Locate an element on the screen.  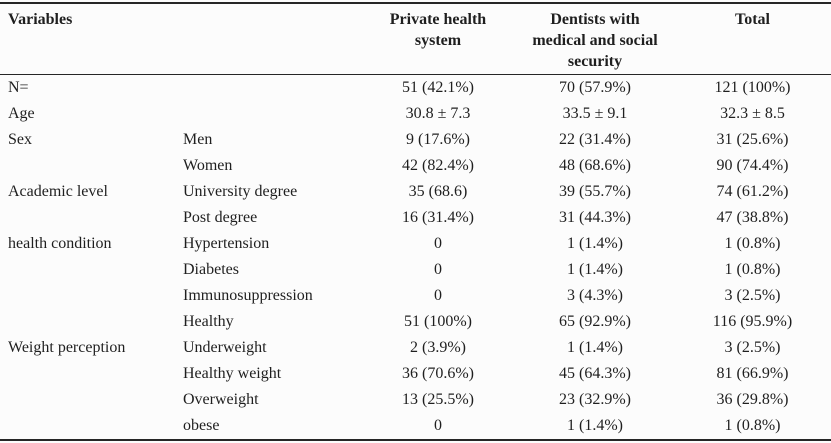
table-row: Healthy 51 (100%) 65 (92.9%) 116 (95.9%) is located at coordinates (415, 322).